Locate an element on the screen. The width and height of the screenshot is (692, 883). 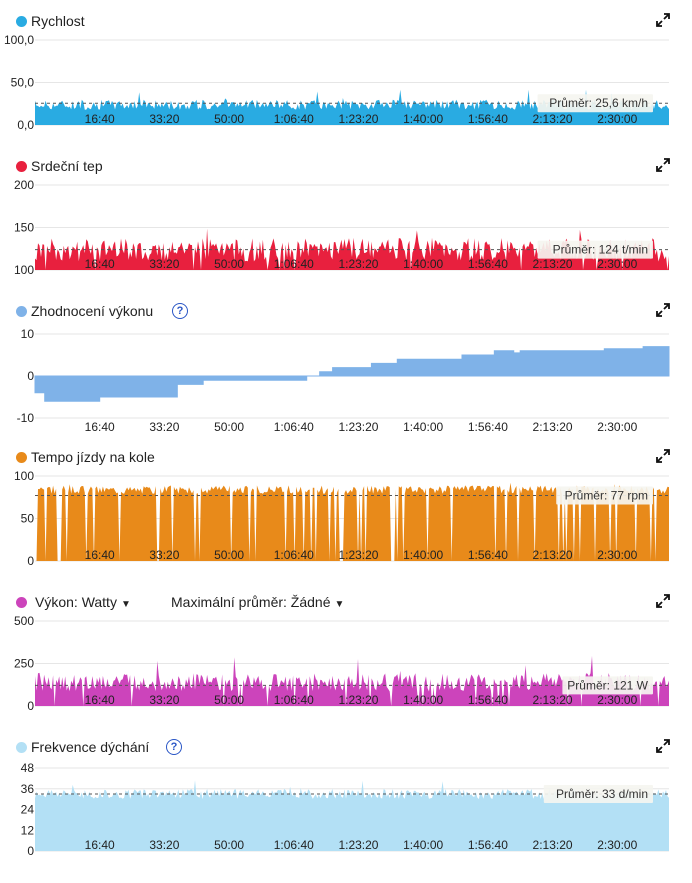
metric-dropdown-label: Výkon: Watty is located at coordinates (76, 602).